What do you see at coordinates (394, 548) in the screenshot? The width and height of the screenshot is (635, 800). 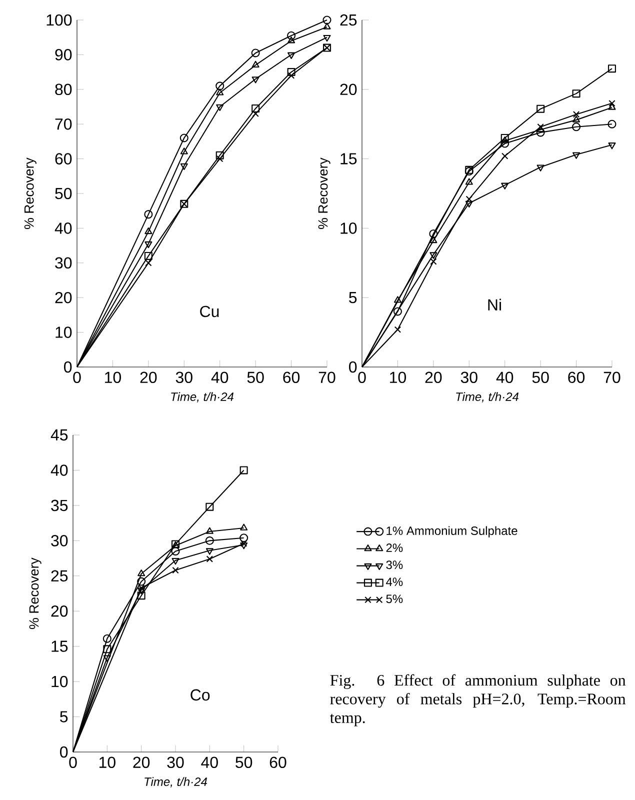 I see `legend-label: 2%` at bounding box center [394, 548].